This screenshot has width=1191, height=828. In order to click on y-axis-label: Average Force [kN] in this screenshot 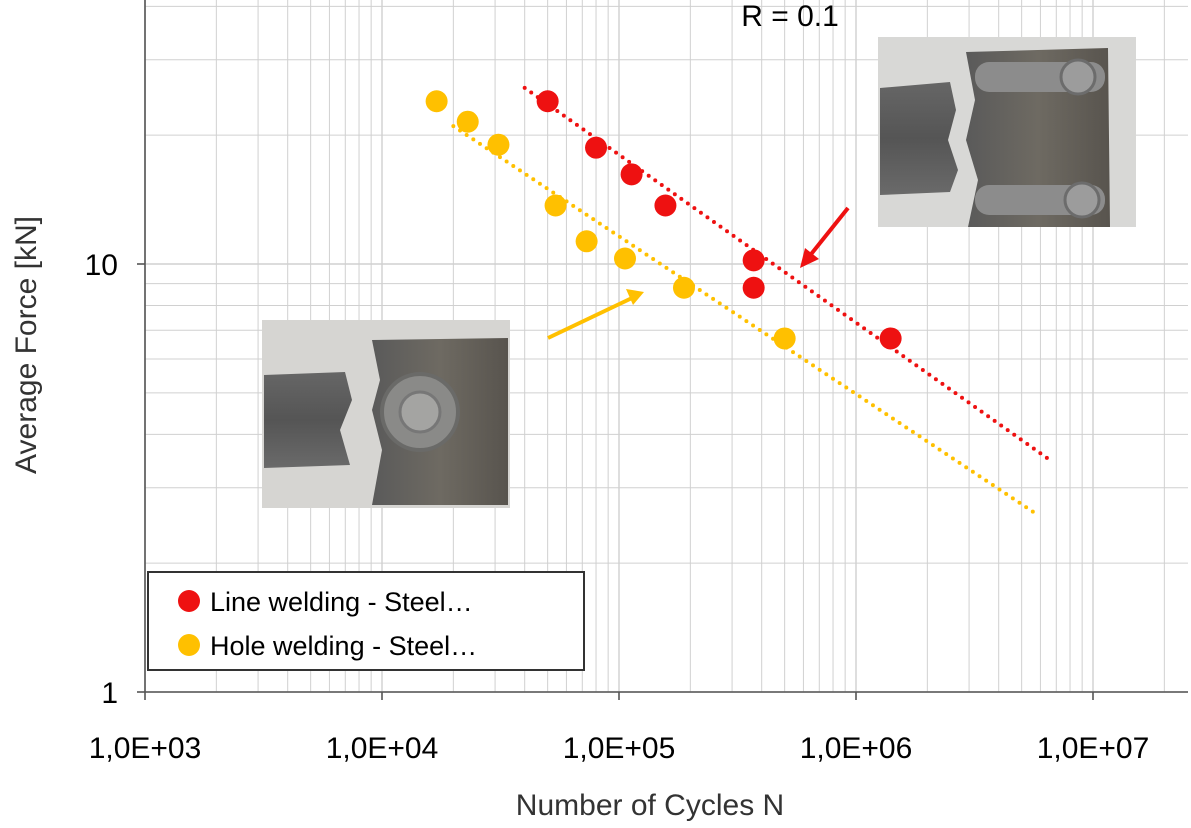, I will do `click(26, 345)`.